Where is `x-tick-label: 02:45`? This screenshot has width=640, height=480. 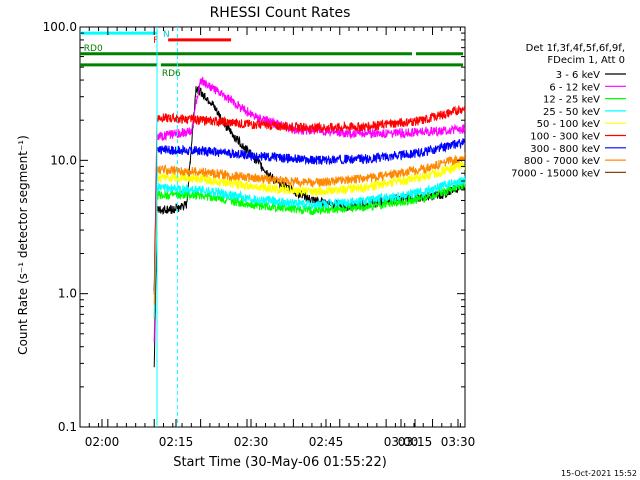
x-tick-label: 02:45 is located at coordinates (326, 442).